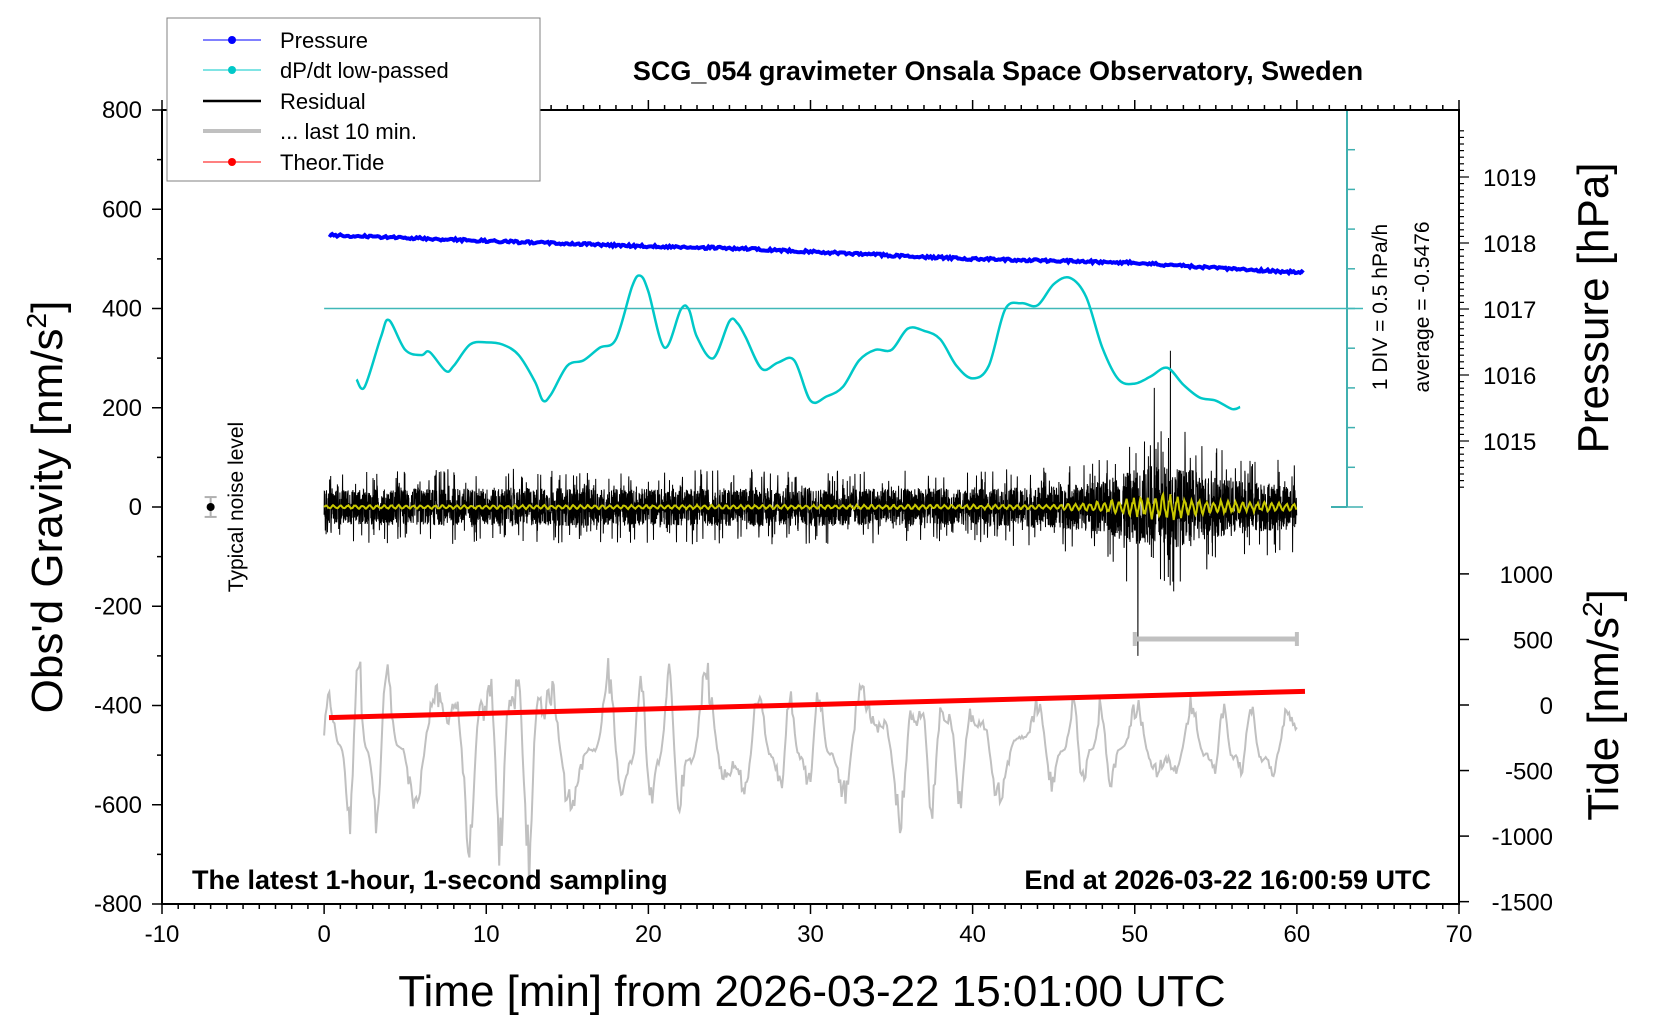  What do you see at coordinates (122, 309) in the screenshot?
I see `y-tick-label: 400` at bounding box center [122, 309].